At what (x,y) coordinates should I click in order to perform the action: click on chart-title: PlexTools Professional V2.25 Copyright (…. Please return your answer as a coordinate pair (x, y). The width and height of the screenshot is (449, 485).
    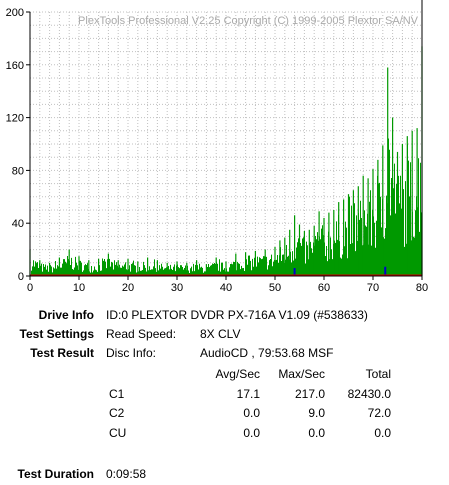
    Looking at the image, I should click on (248, 21).